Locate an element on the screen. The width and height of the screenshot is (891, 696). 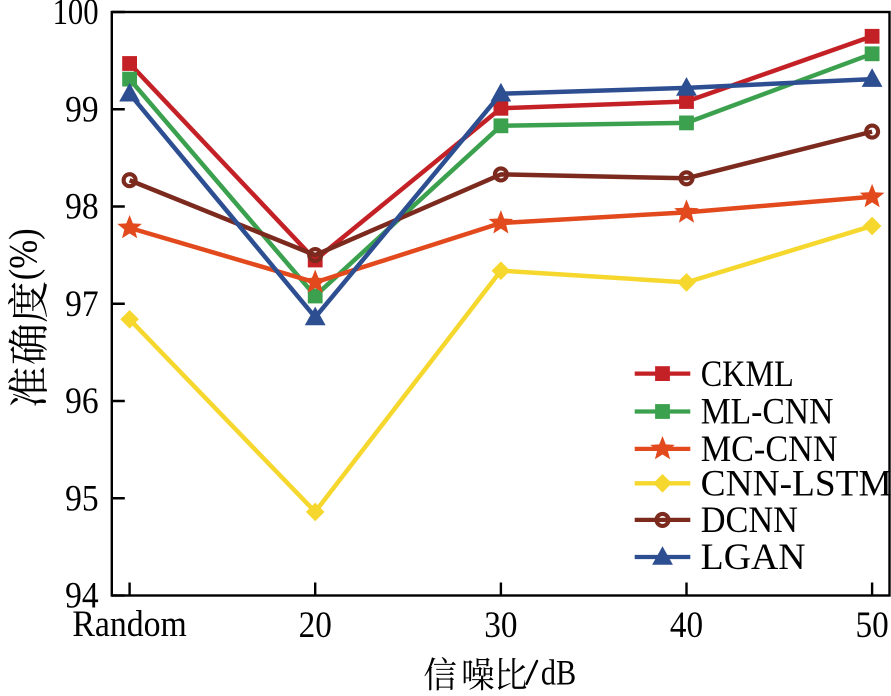
svg-text: 30 is located at coordinates (500, 624).